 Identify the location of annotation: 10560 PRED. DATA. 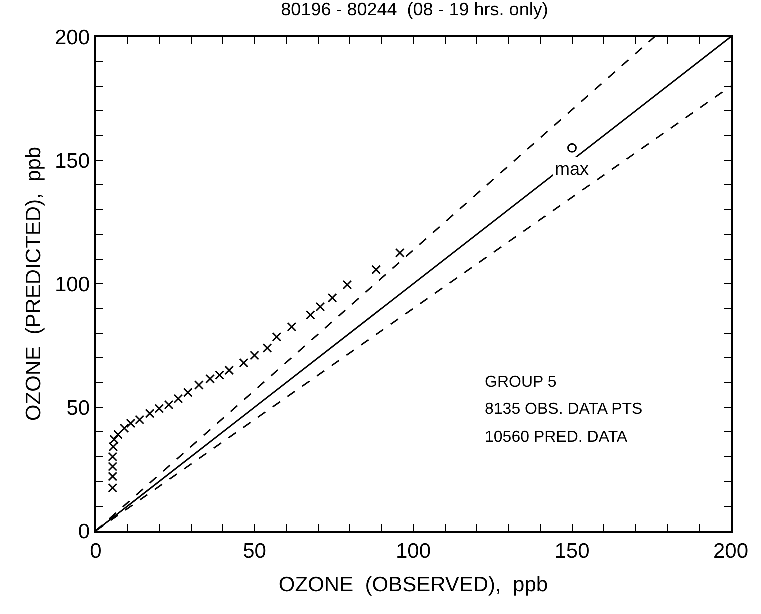
(556, 437).